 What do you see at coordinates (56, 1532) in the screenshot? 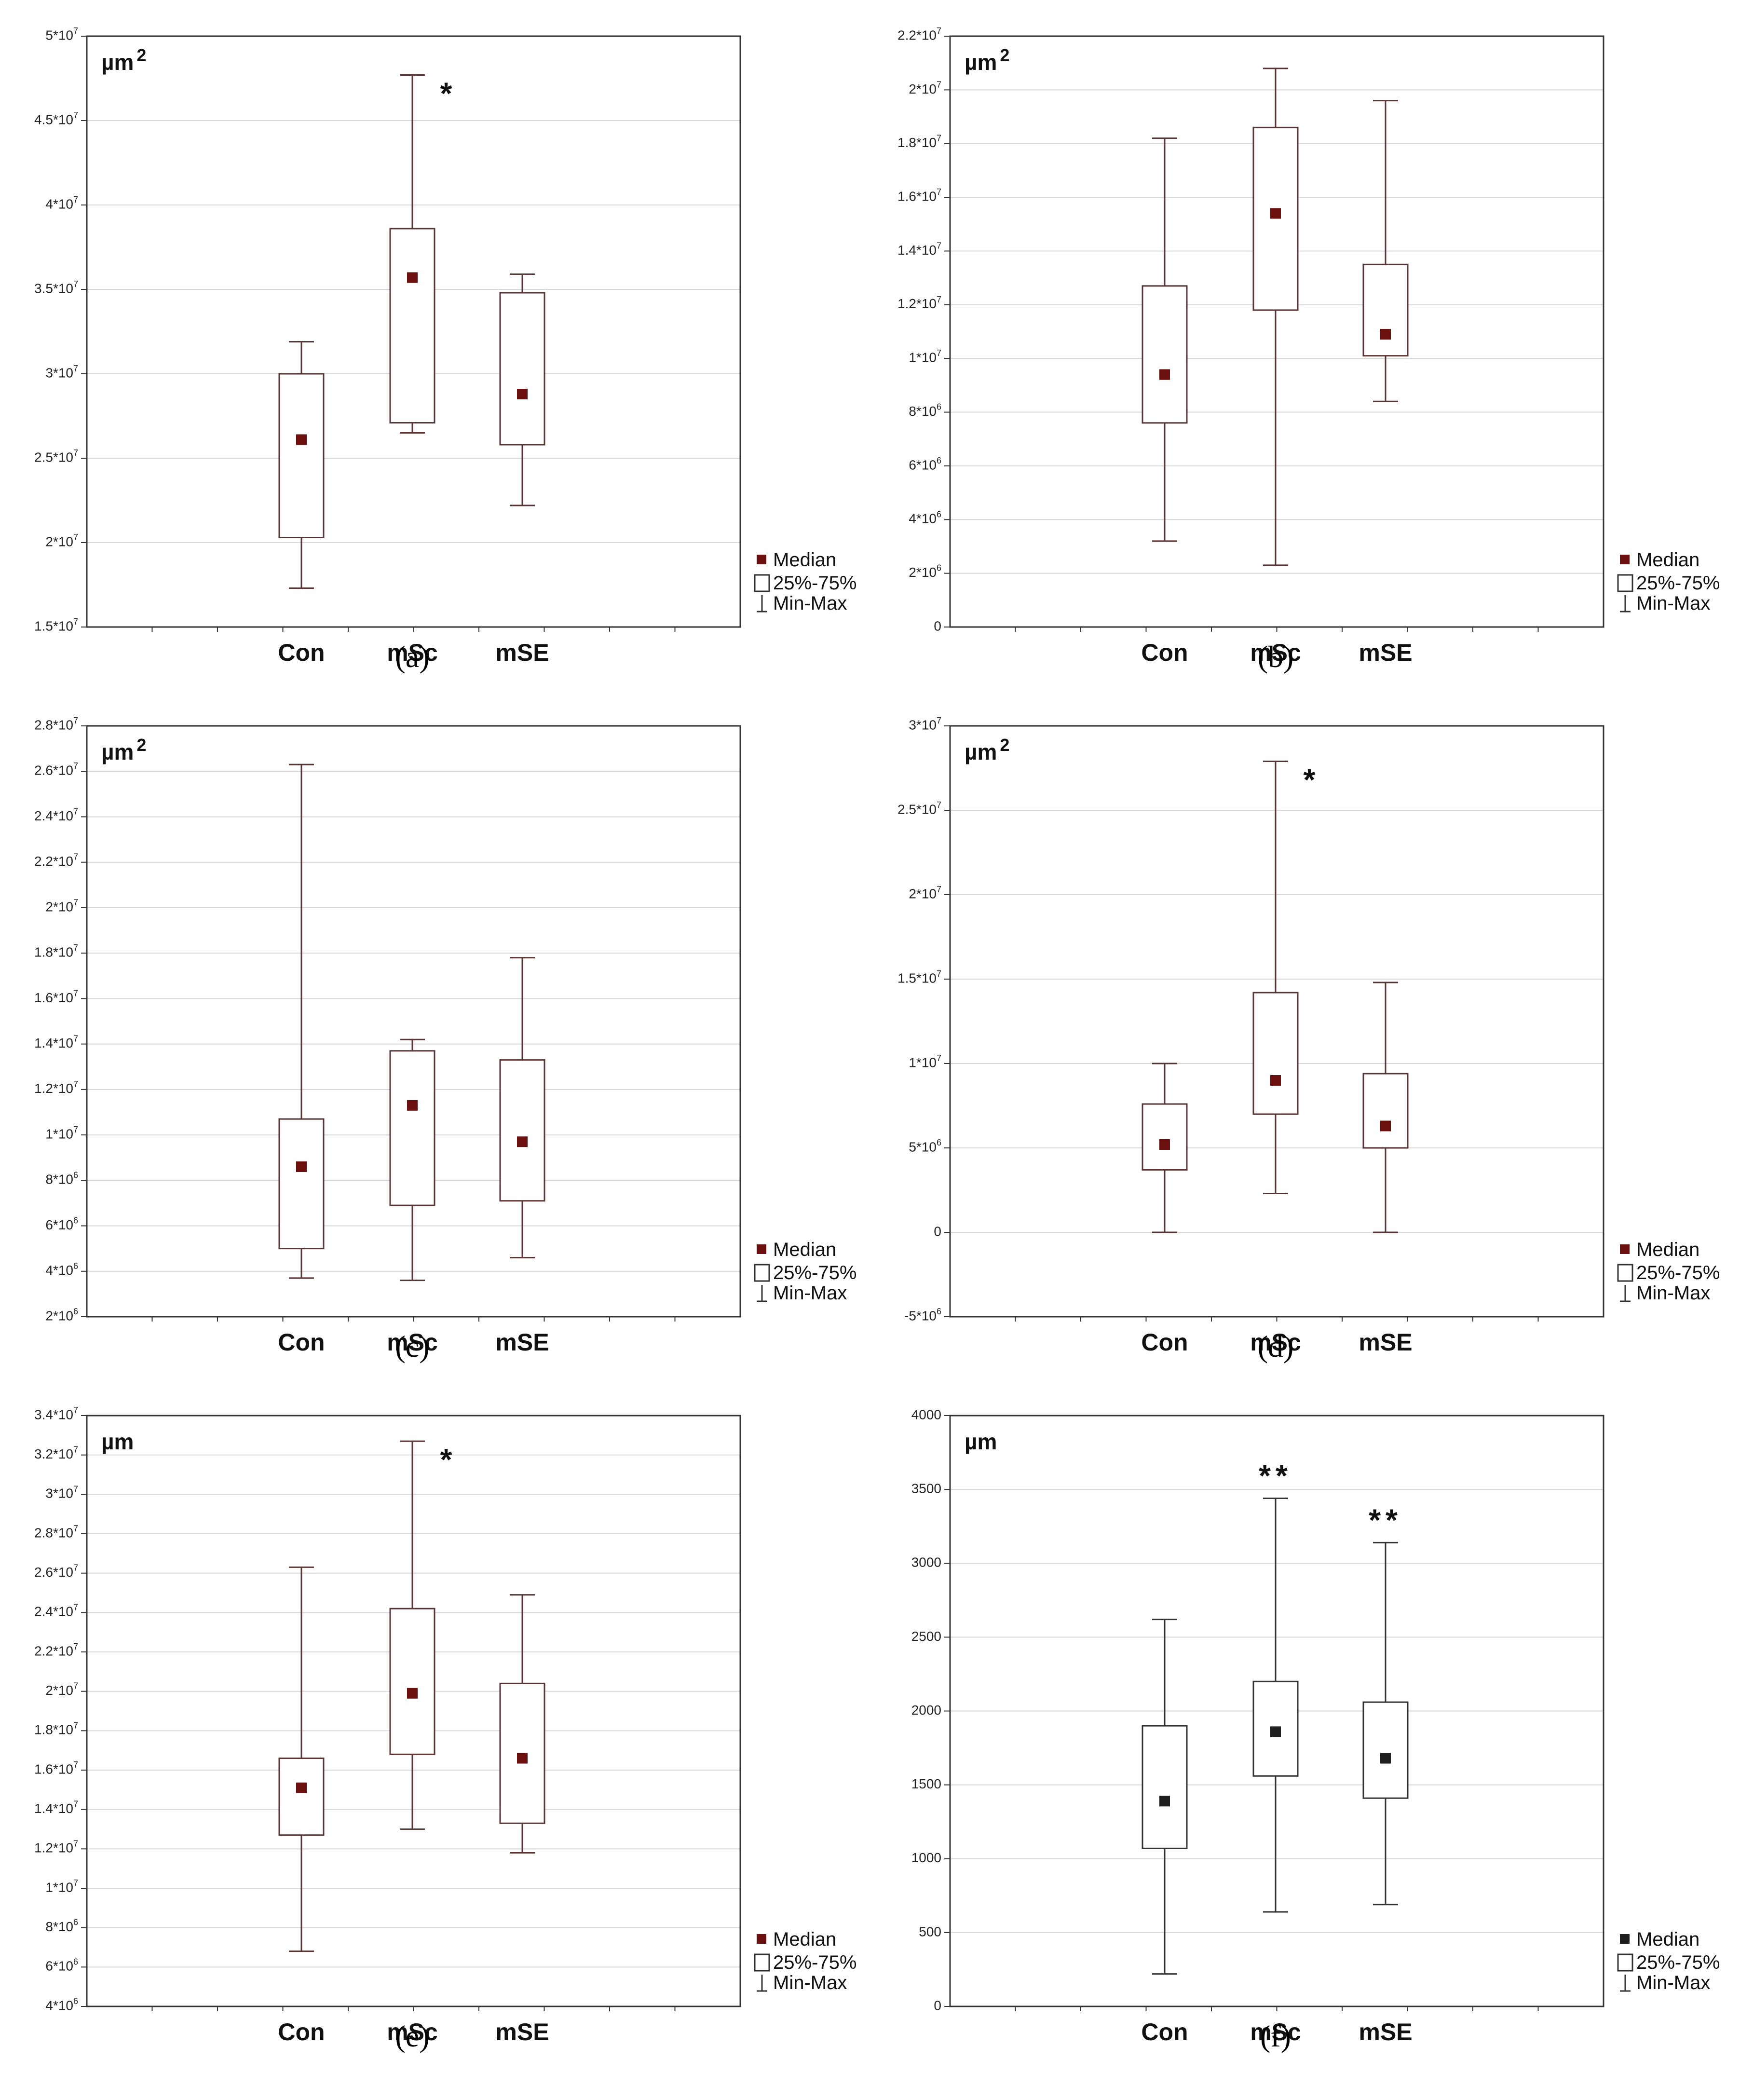
I see `y-tick-label: 2.8*107` at bounding box center [56, 1532].